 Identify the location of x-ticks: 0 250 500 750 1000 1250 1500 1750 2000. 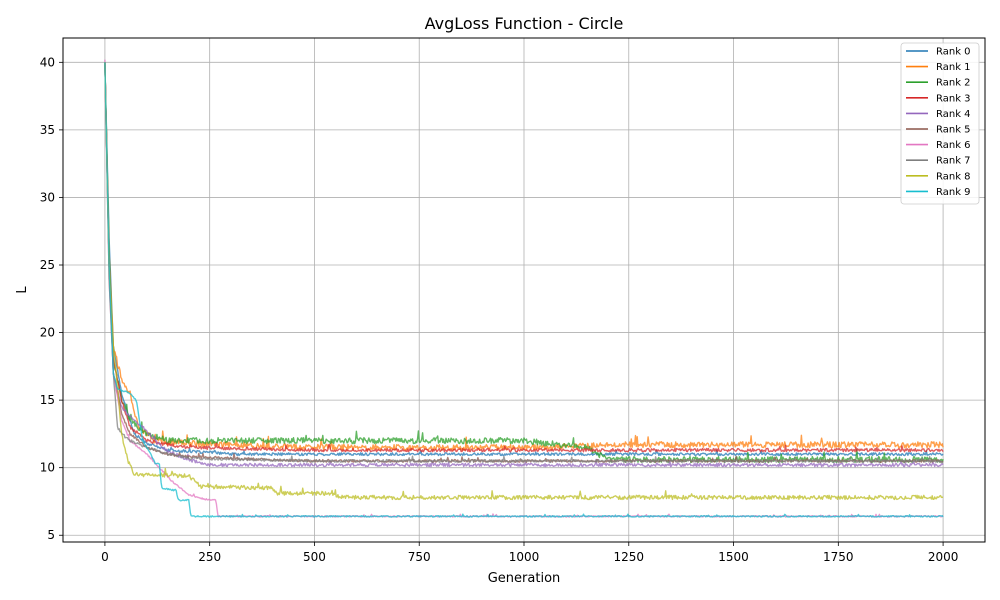
(529, 553).